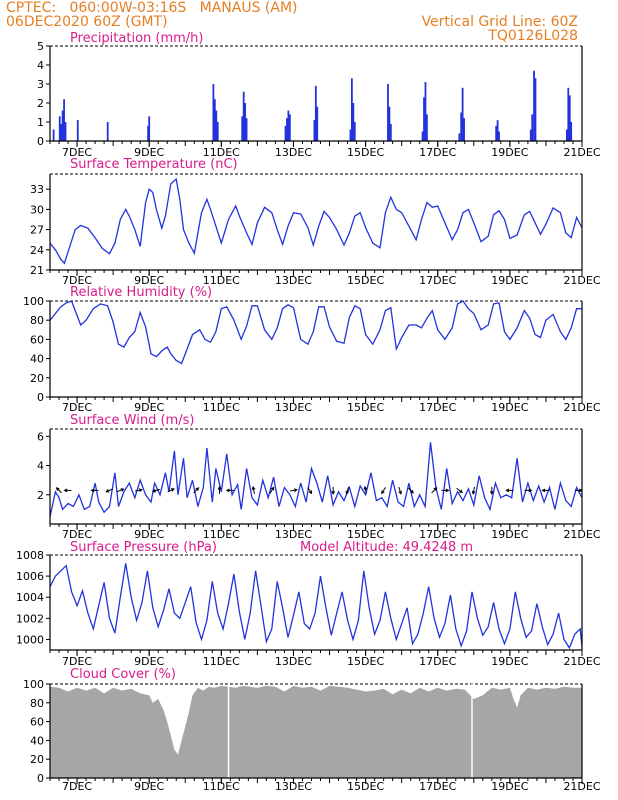  I want to click on y-tick-label: 20, so click(37, 759).